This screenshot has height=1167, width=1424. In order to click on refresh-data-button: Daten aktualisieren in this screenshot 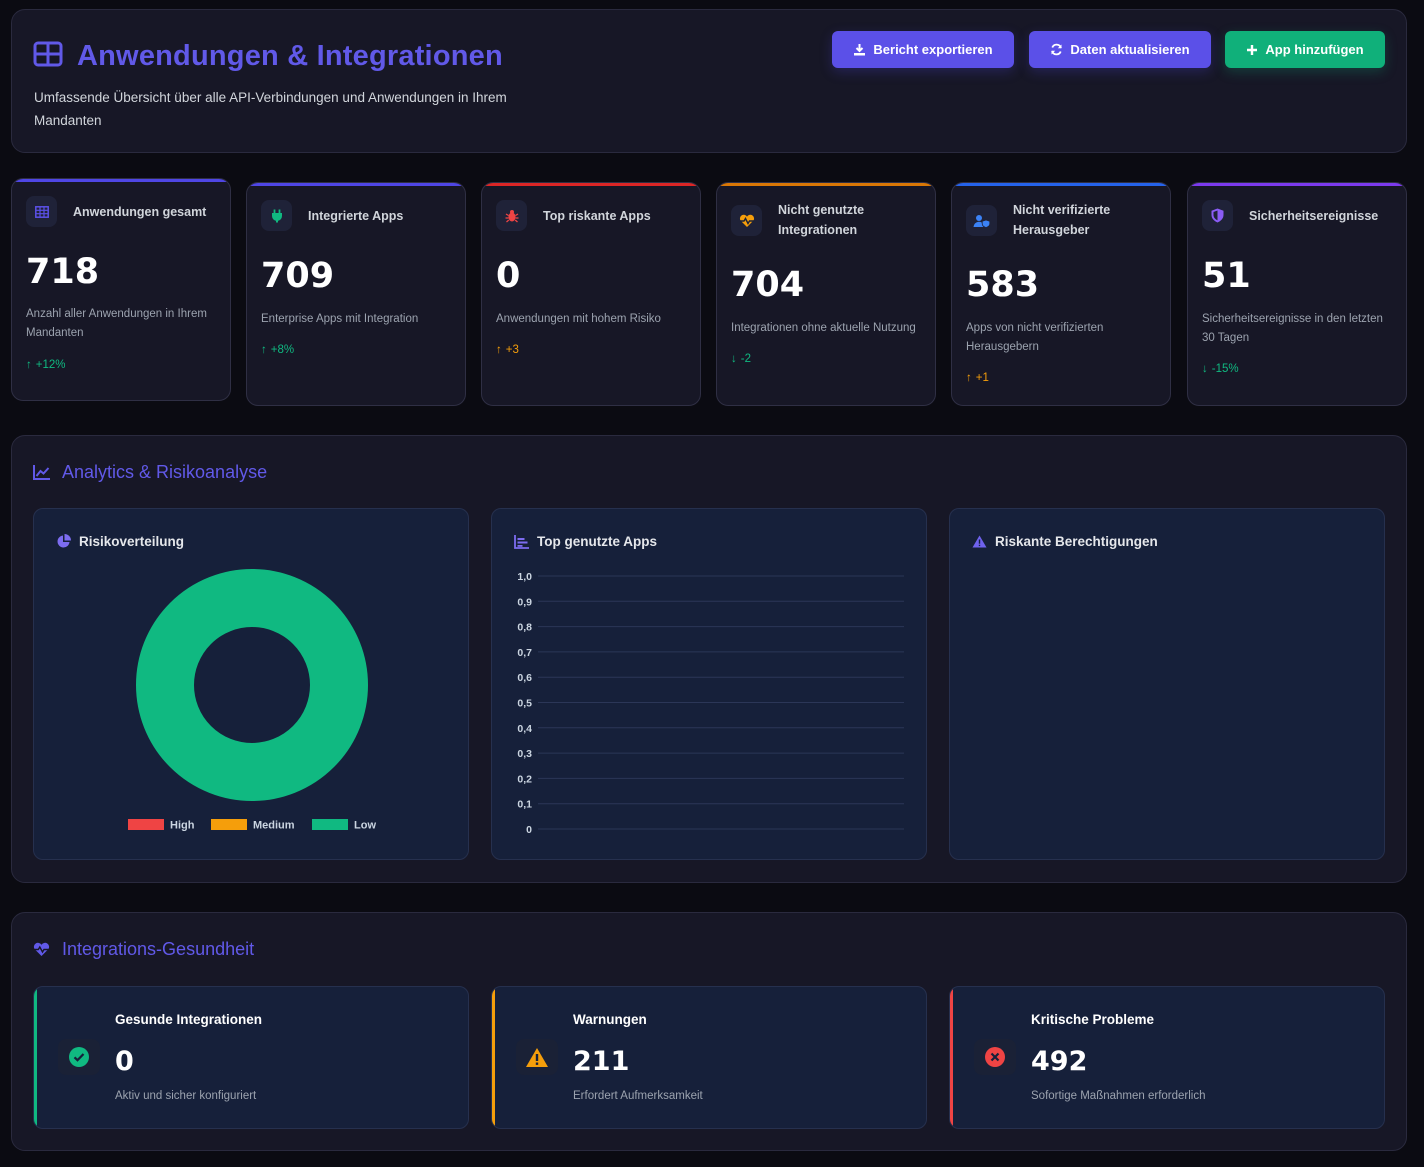, I will do `click(1120, 49)`.